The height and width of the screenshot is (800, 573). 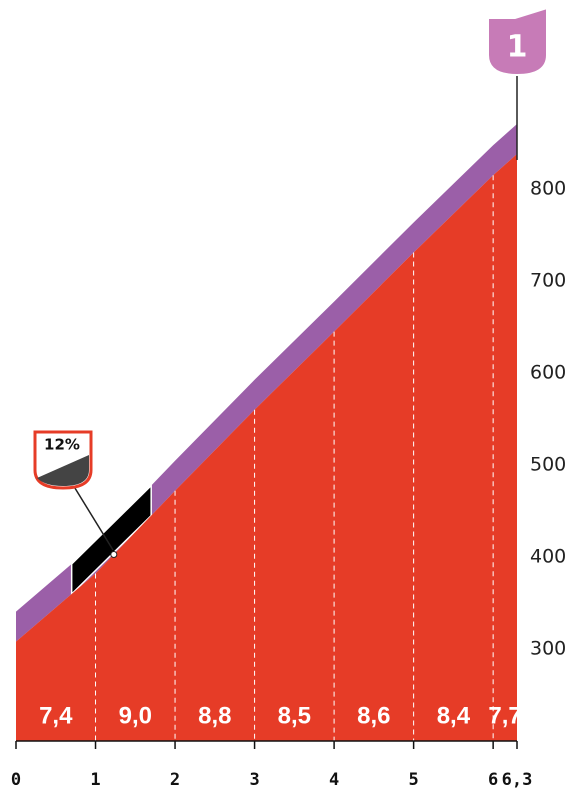 What do you see at coordinates (135, 715) in the screenshot?
I see `gradient-label: 9,0` at bounding box center [135, 715].